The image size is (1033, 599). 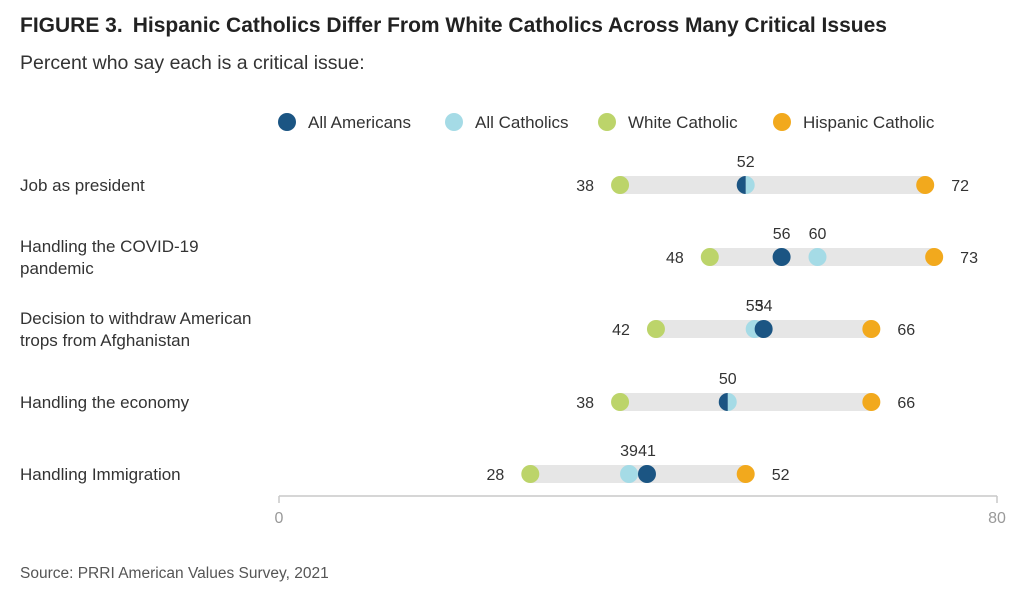 What do you see at coordinates (279, 518) in the screenshot?
I see `x-axis-tick-label: 0` at bounding box center [279, 518].